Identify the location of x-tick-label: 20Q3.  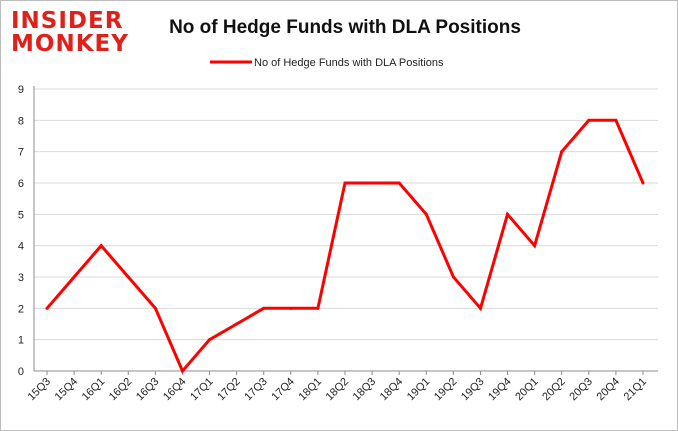
(581, 390).